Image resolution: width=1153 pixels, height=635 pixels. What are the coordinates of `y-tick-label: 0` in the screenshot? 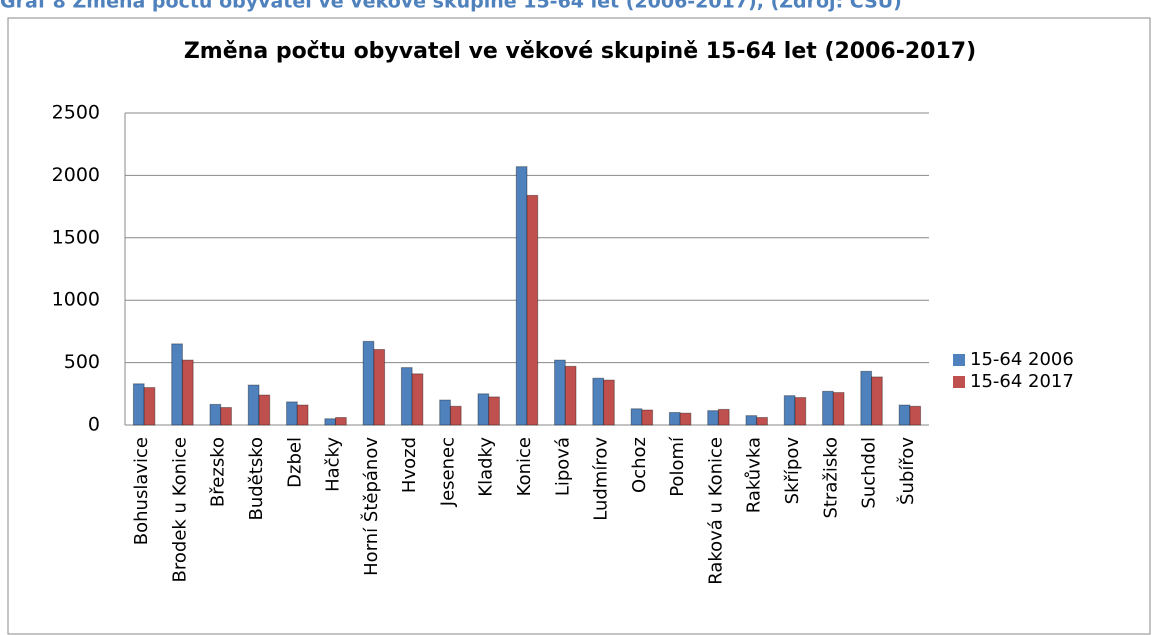 It's located at (94, 425).